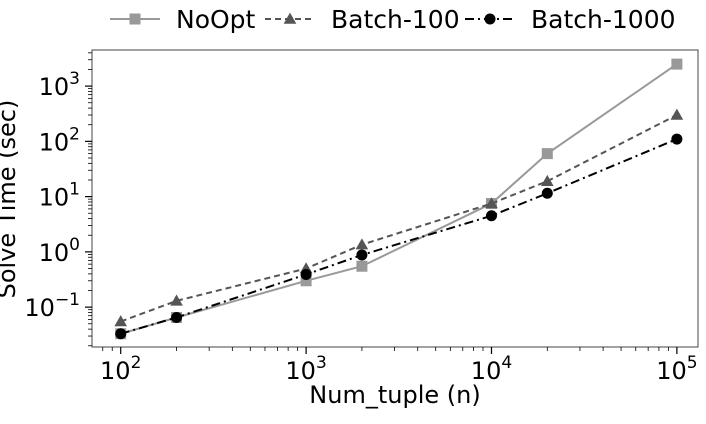 The image size is (706, 424). I want to click on y-tick-label: 10³, so click(59, 85).